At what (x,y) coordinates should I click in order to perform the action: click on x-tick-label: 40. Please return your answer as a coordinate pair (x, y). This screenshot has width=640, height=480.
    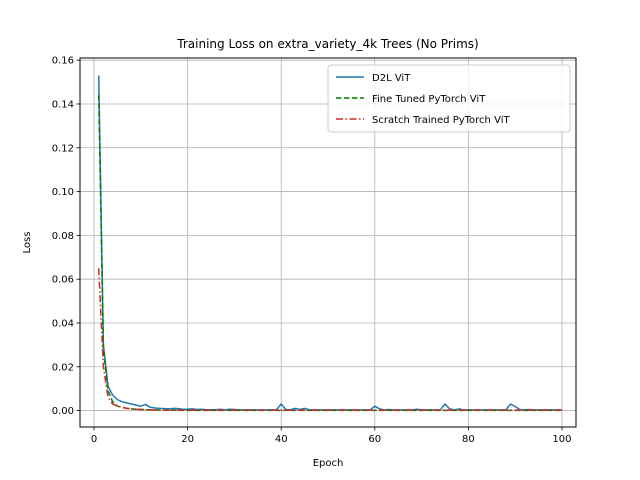
    Looking at the image, I should click on (281, 439).